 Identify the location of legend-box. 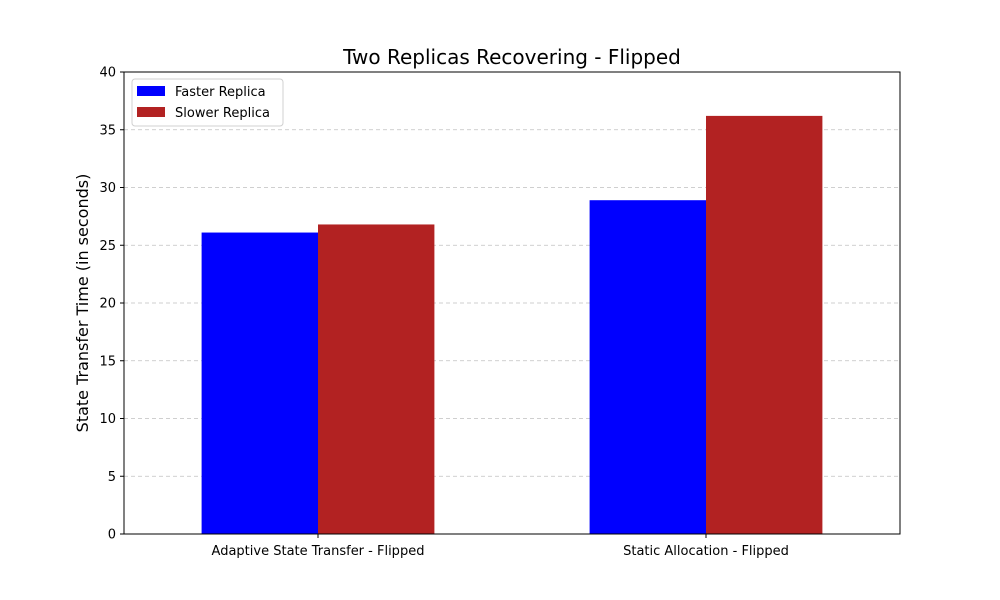
(207, 102).